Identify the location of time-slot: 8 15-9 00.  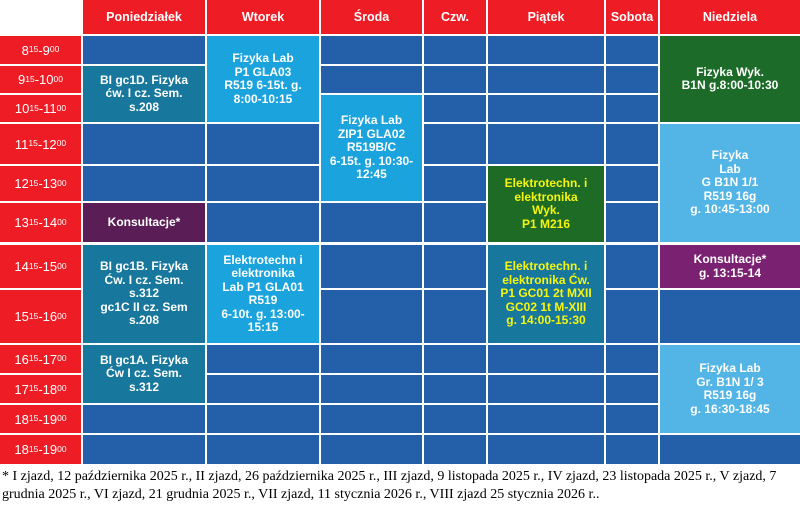
(40, 50).